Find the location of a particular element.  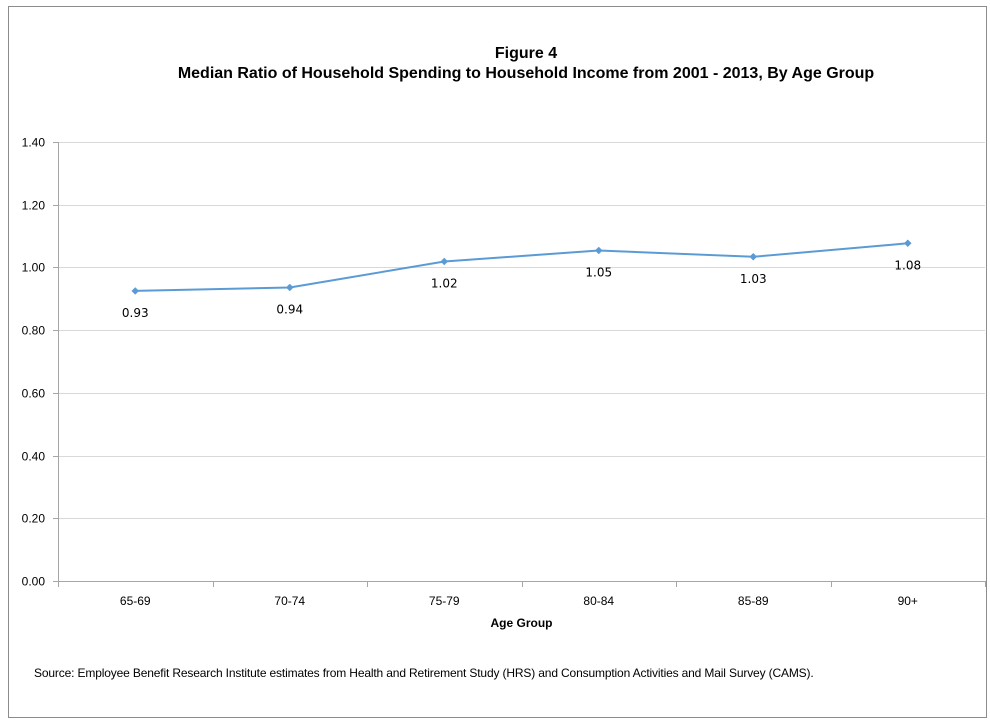

chart-title: Figure 4 is located at coordinates (526, 53).